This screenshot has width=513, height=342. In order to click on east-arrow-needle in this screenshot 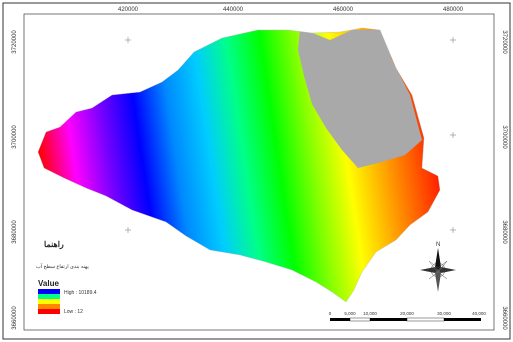, I will do `click(447, 270)`.